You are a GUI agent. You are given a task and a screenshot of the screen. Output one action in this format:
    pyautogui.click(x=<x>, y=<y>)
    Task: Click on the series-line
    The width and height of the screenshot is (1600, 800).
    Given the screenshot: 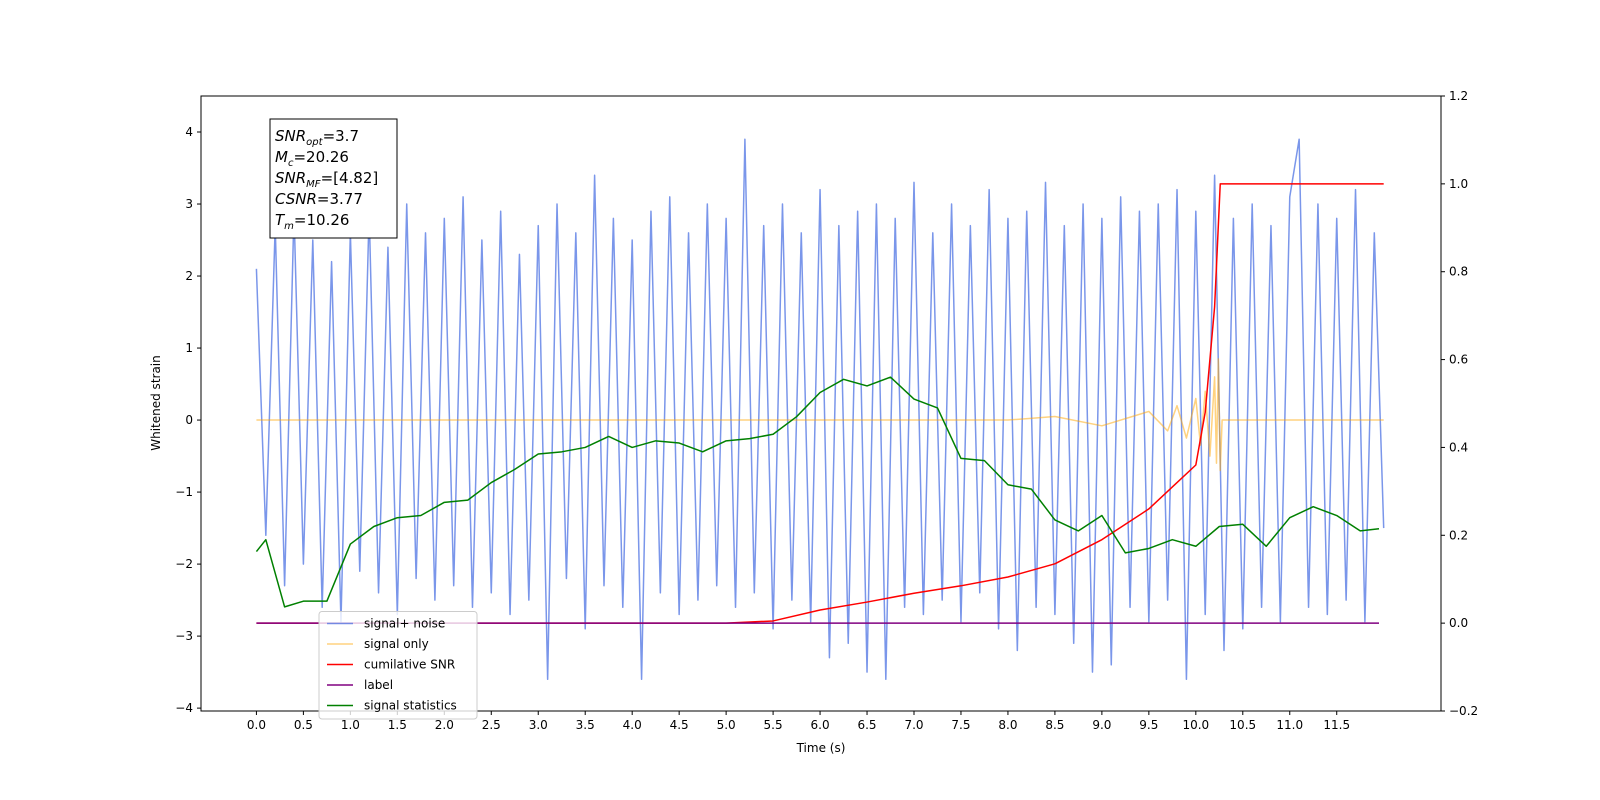 What is the action you would take?
    pyautogui.click(x=820, y=415)
    